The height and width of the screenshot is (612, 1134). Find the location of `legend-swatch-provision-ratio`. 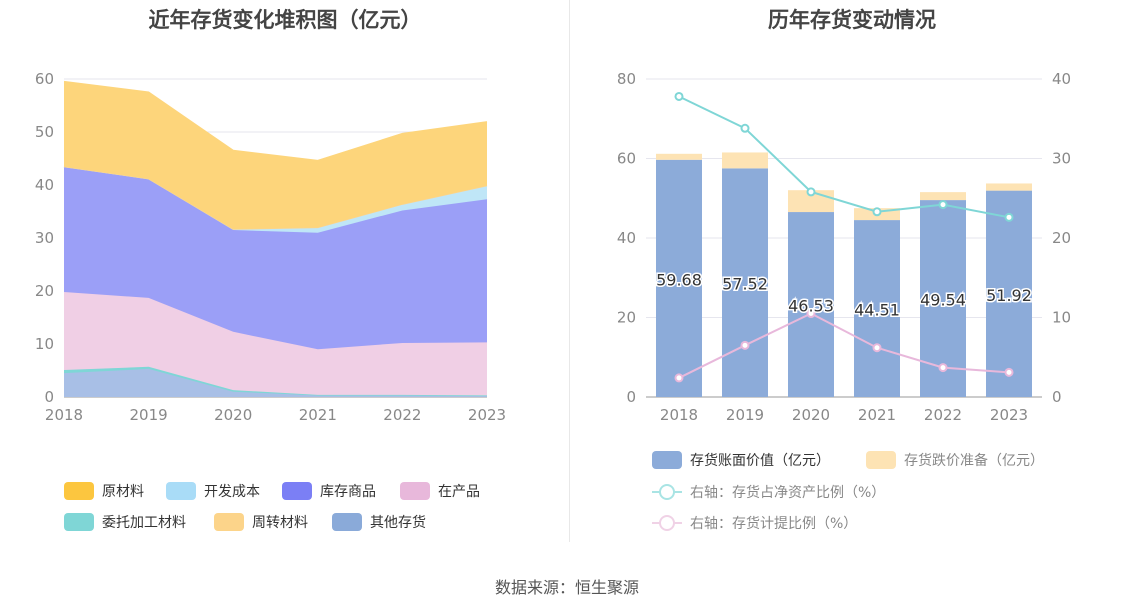

legend-swatch-provision-ratio is located at coordinates (667, 523).